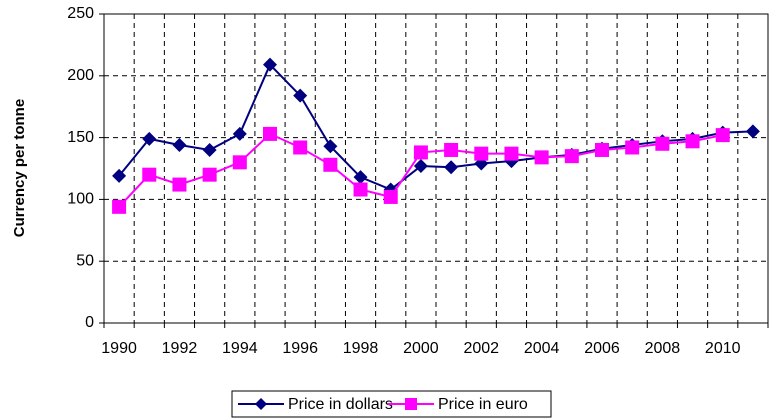 This screenshot has width=776, height=418. I want to click on x-tick-label: 2006, so click(602, 348).